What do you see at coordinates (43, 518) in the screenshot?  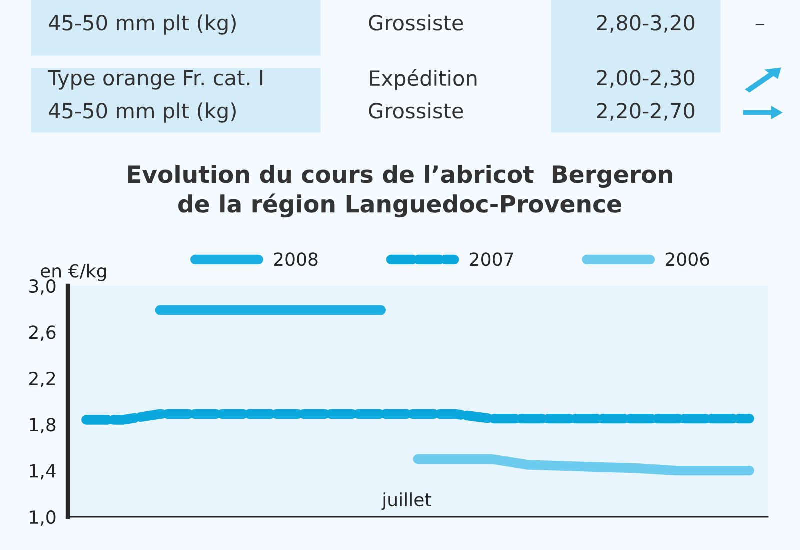 I see `y-tick-label: 1,0` at bounding box center [43, 518].